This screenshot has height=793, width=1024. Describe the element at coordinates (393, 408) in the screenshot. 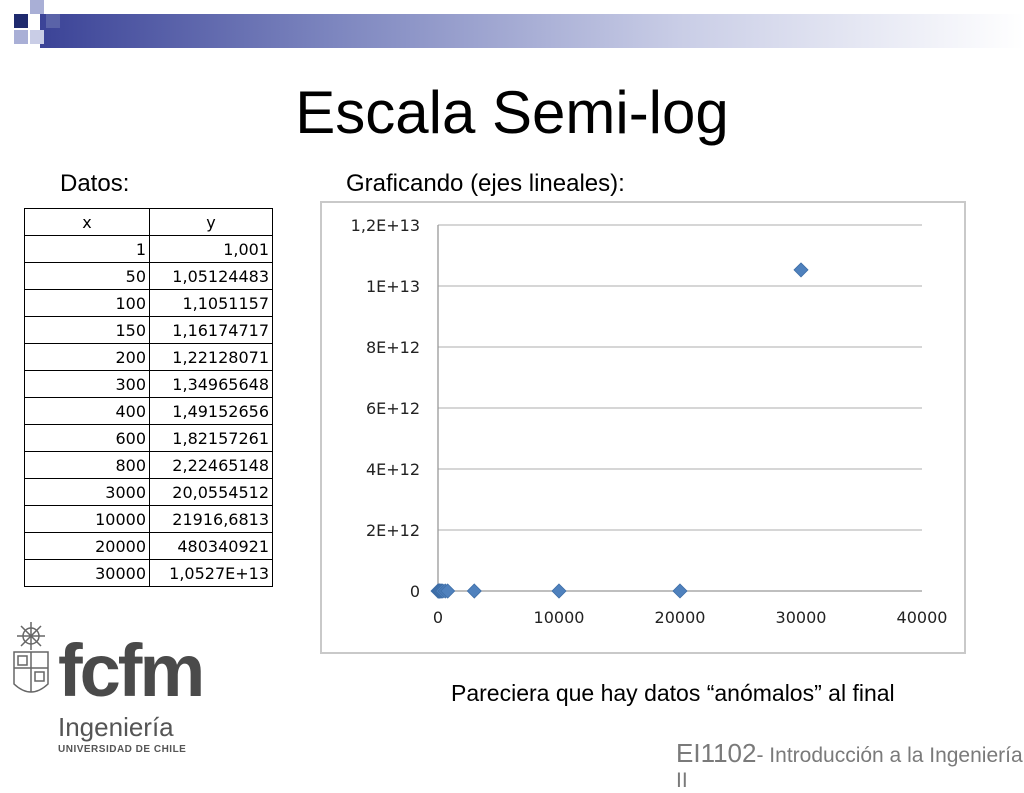

I see `y-tick-label: 6E+12` at that location.